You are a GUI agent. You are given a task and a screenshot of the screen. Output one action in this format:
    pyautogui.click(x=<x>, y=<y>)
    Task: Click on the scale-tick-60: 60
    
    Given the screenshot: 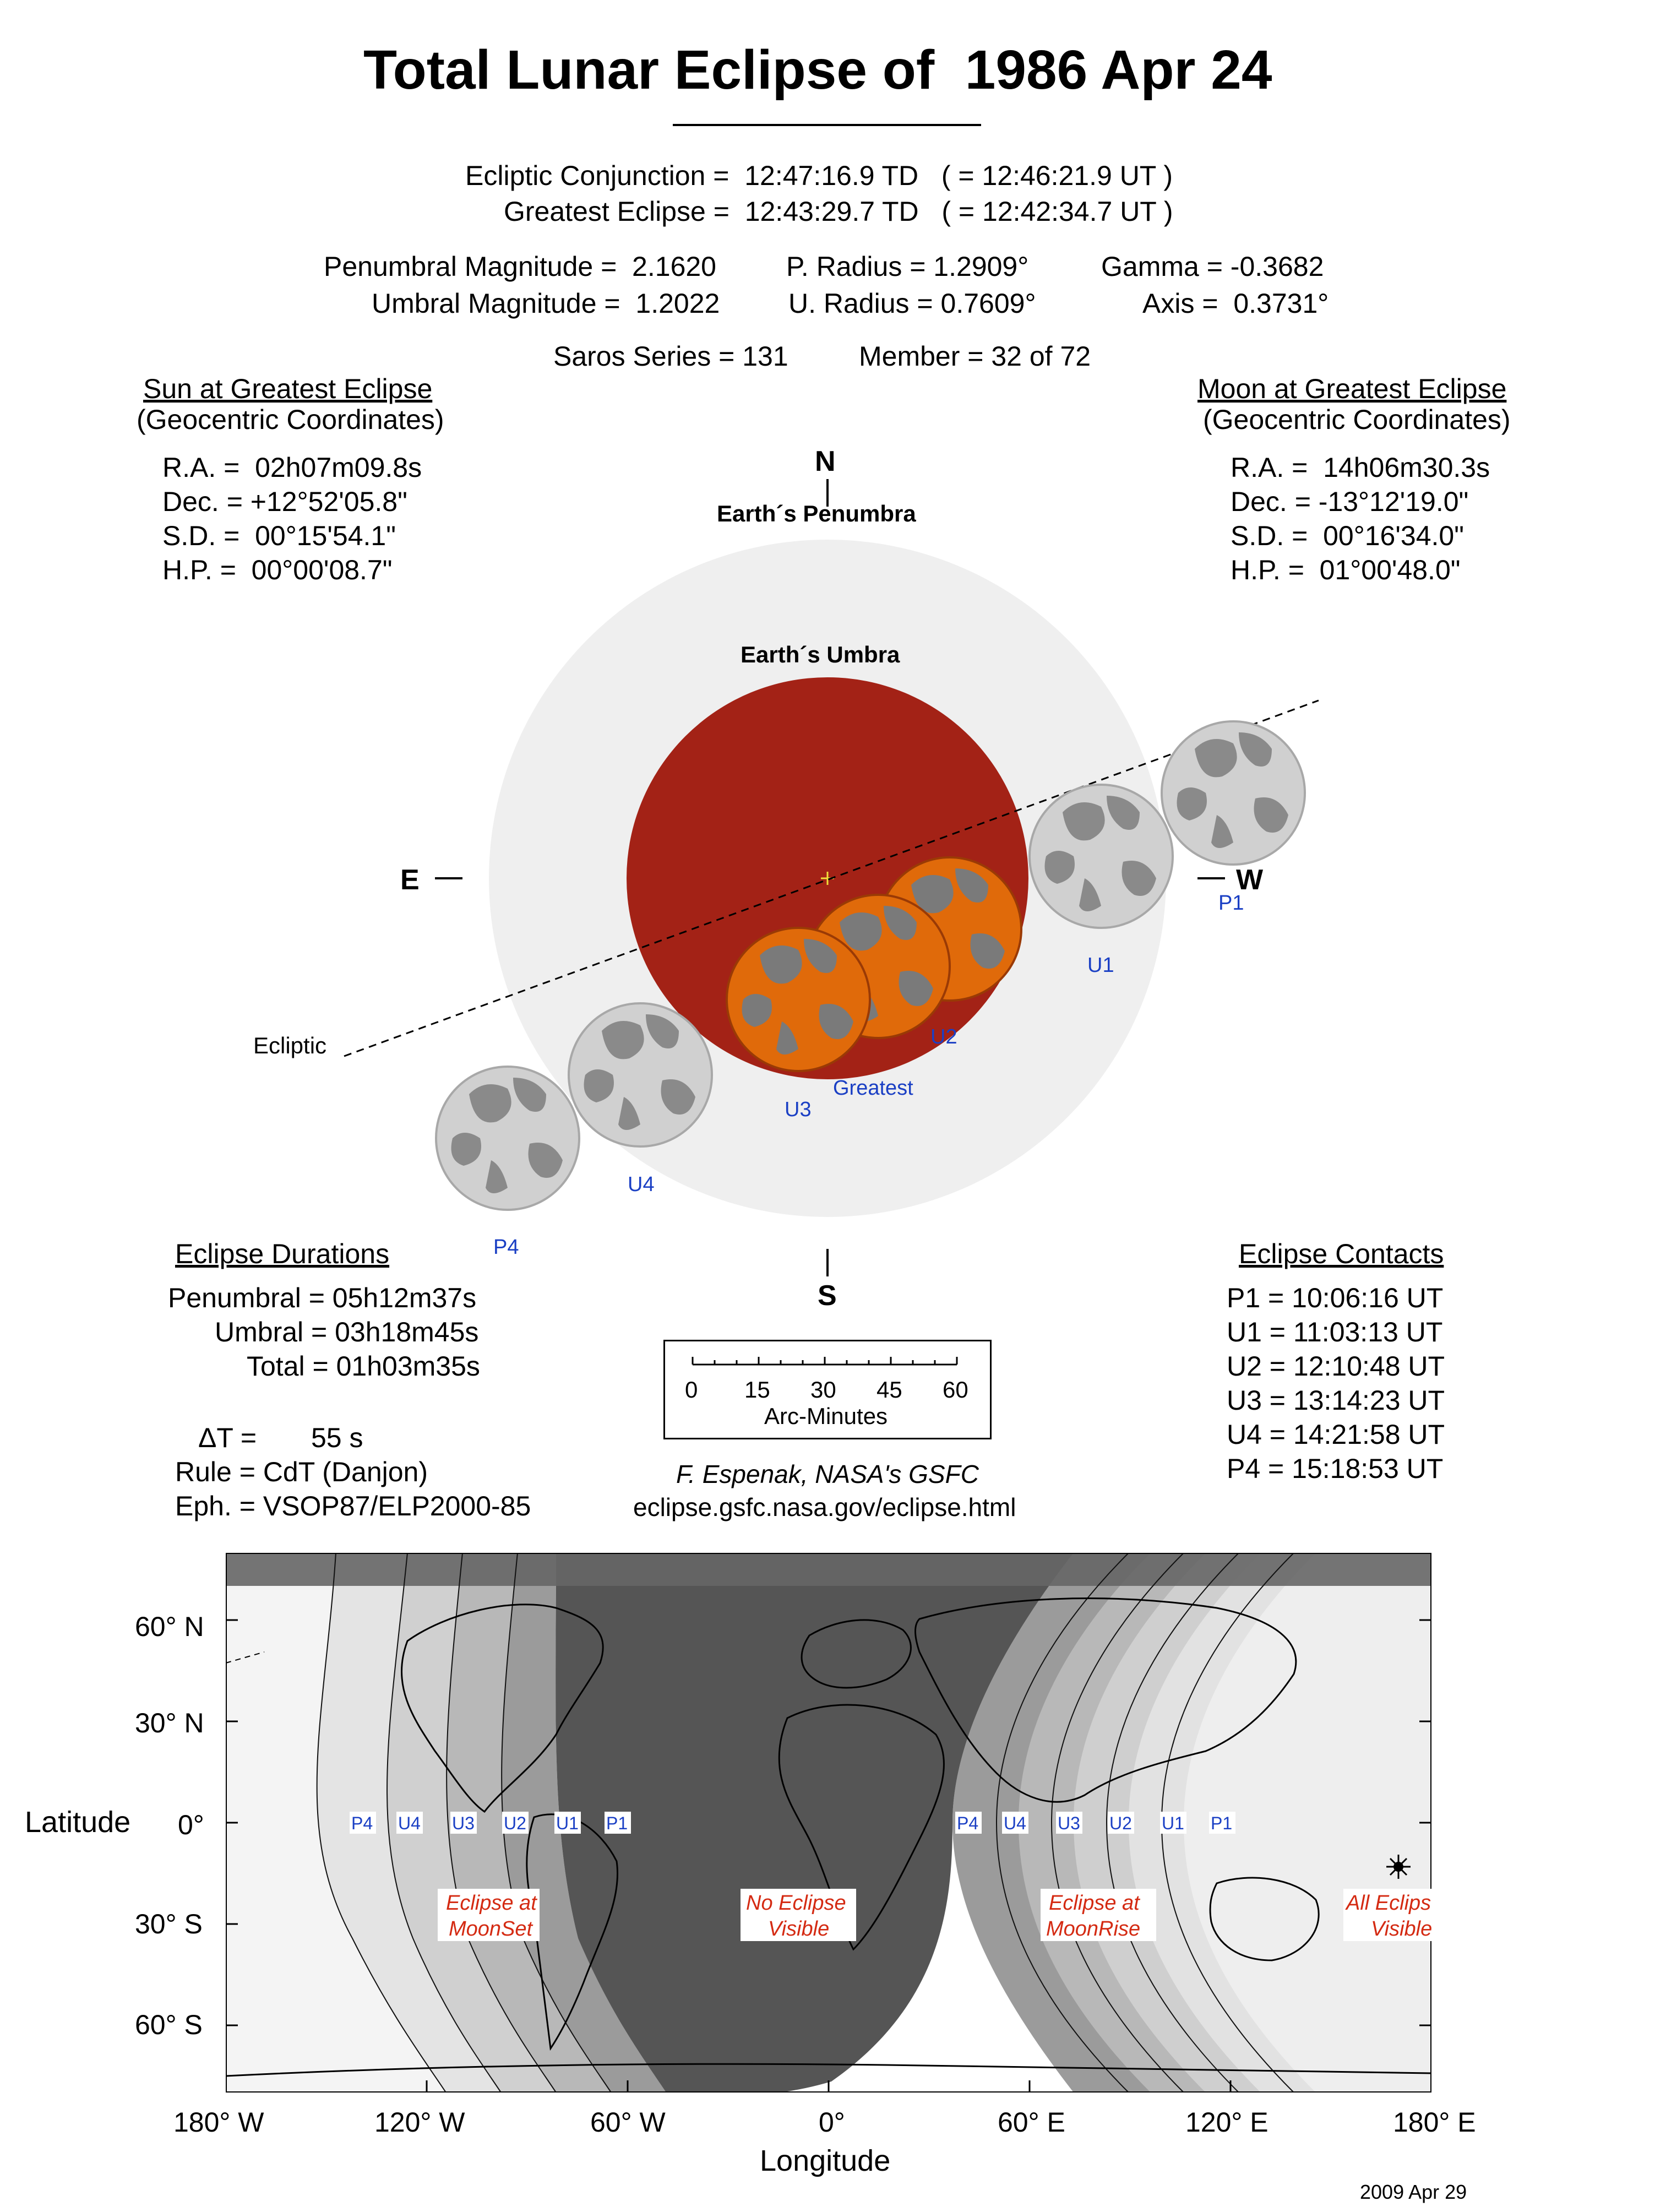 What is the action you would take?
    pyautogui.click(x=955, y=1390)
    